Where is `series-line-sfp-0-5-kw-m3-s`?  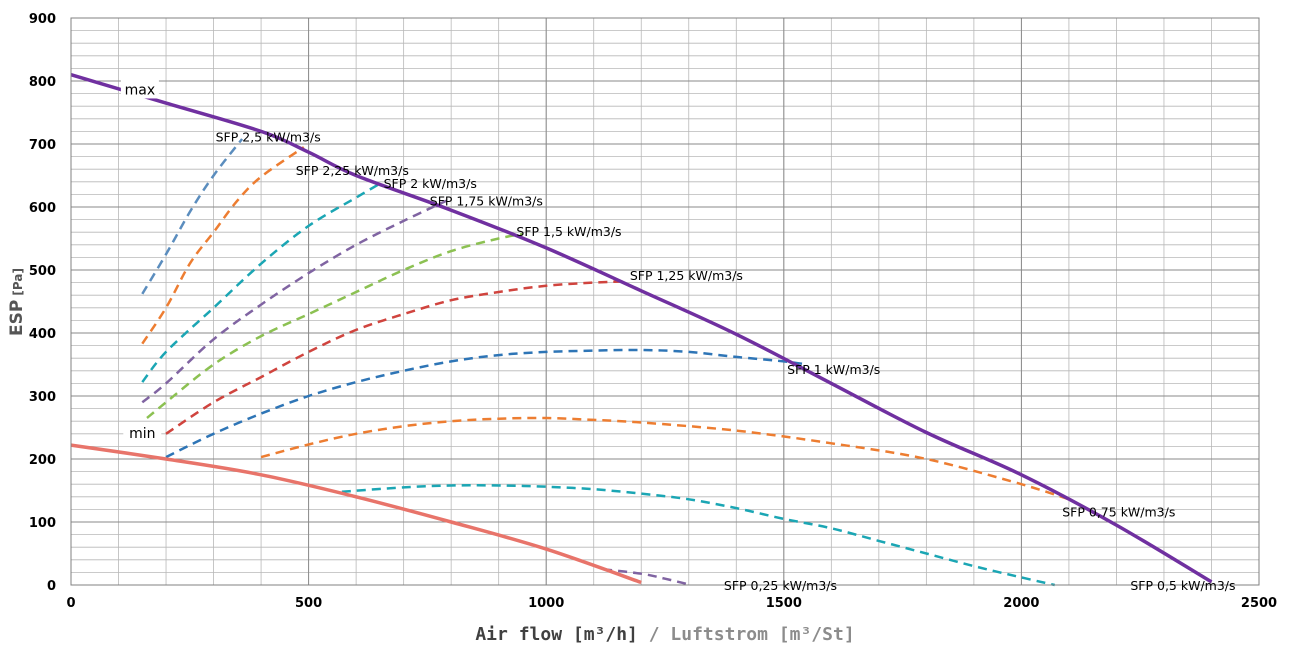
series-line-sfp-0-5-kw-m3-s is located at coordinates (698, 535).